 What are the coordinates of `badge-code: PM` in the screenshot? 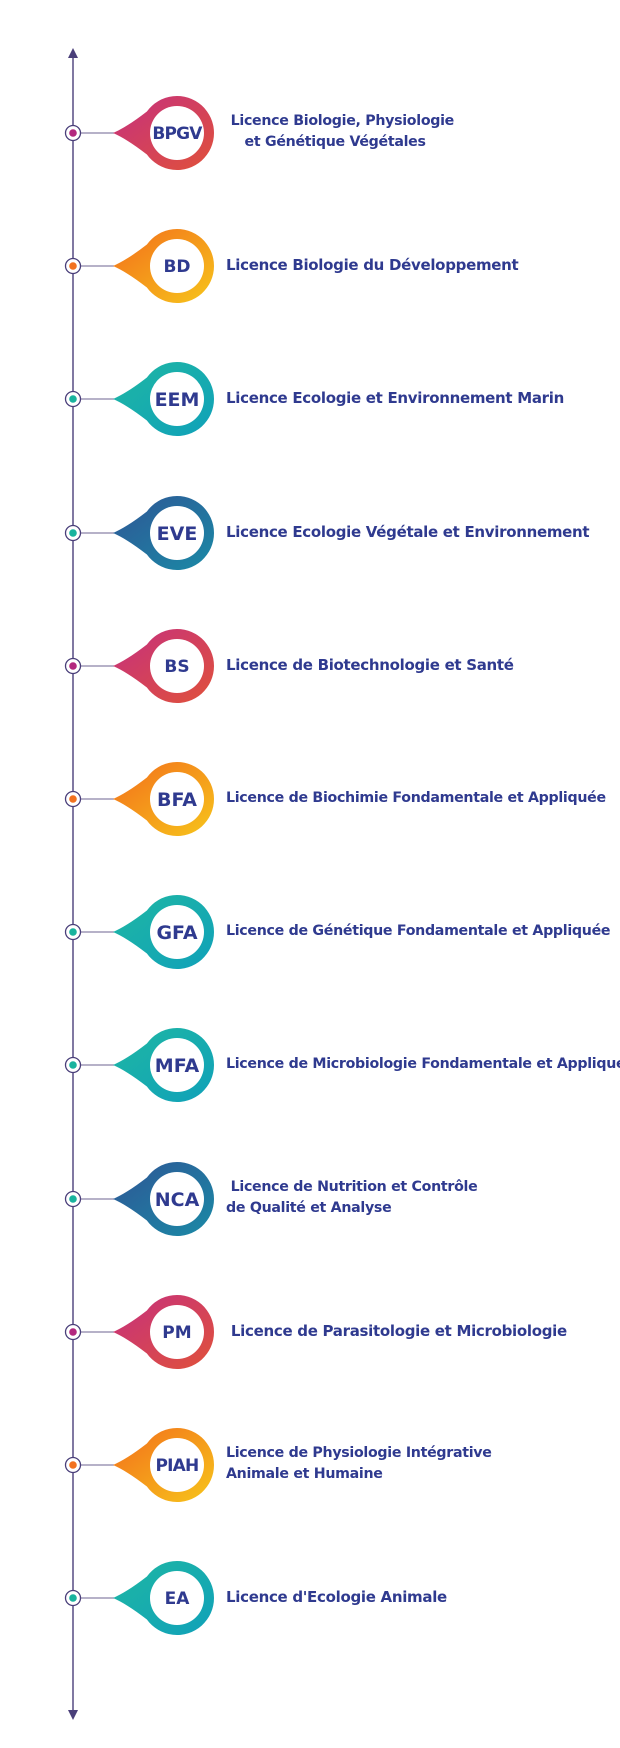 It's located at (176, 1333).